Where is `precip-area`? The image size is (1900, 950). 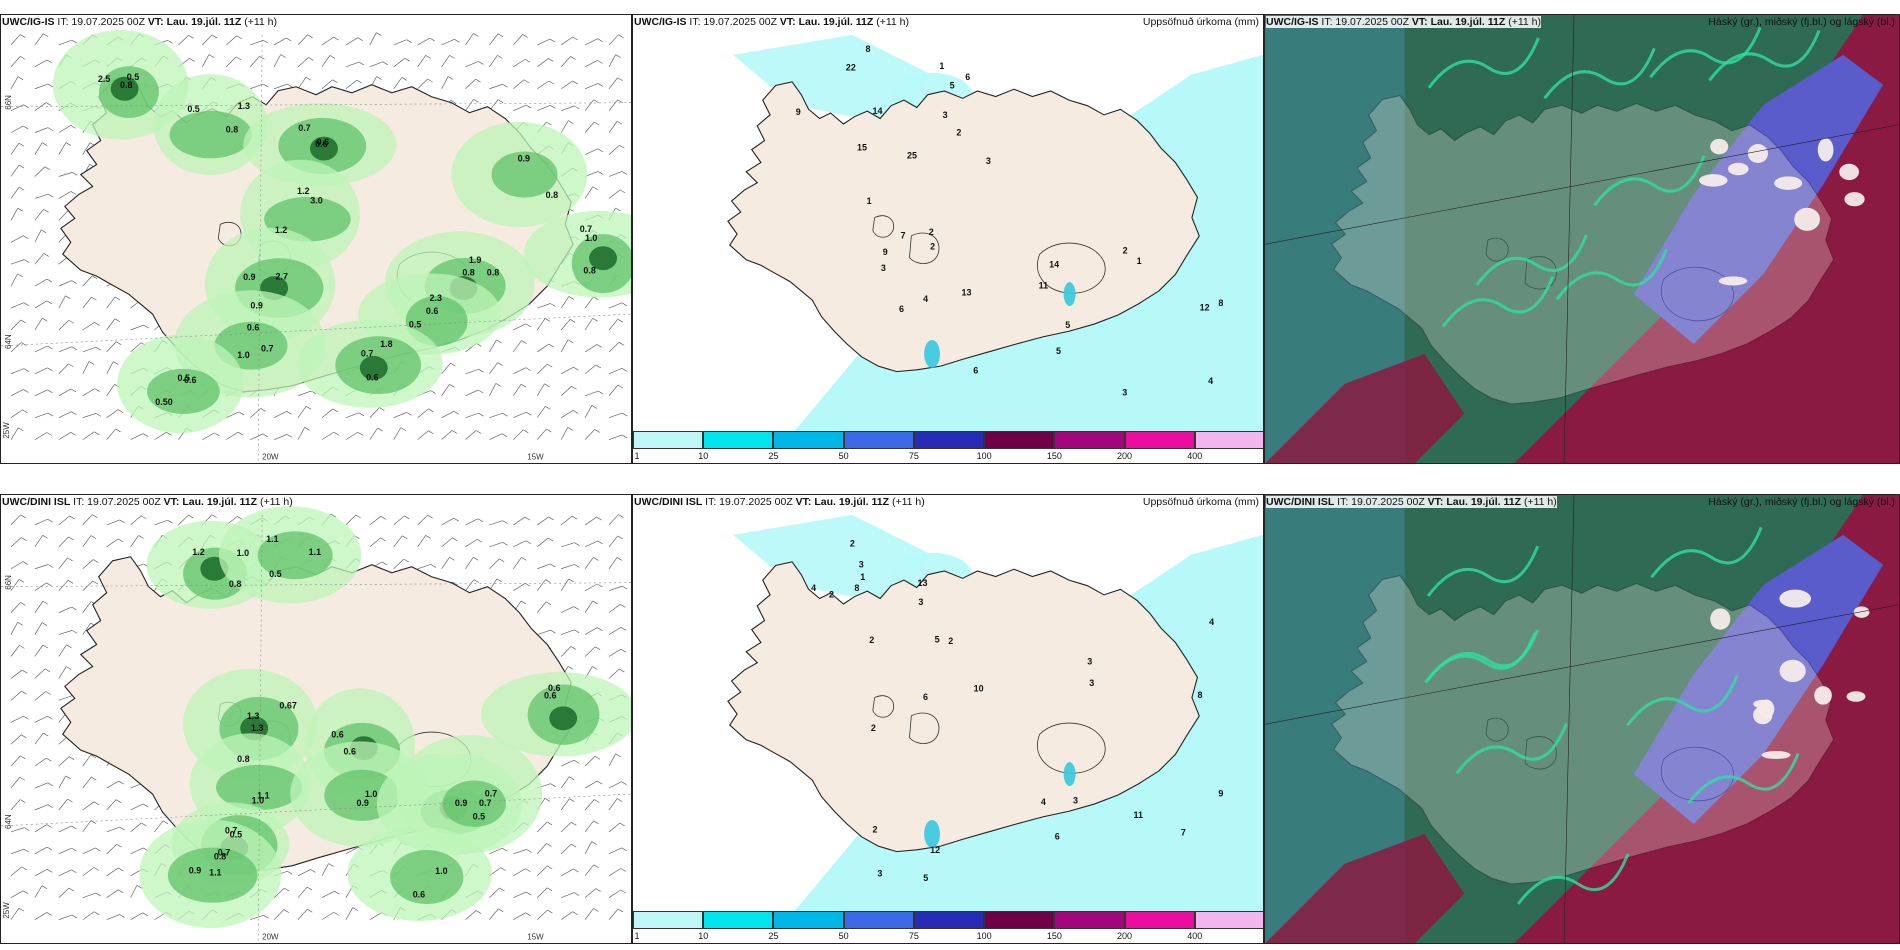 precip-area is located at coordinates (124, 88).